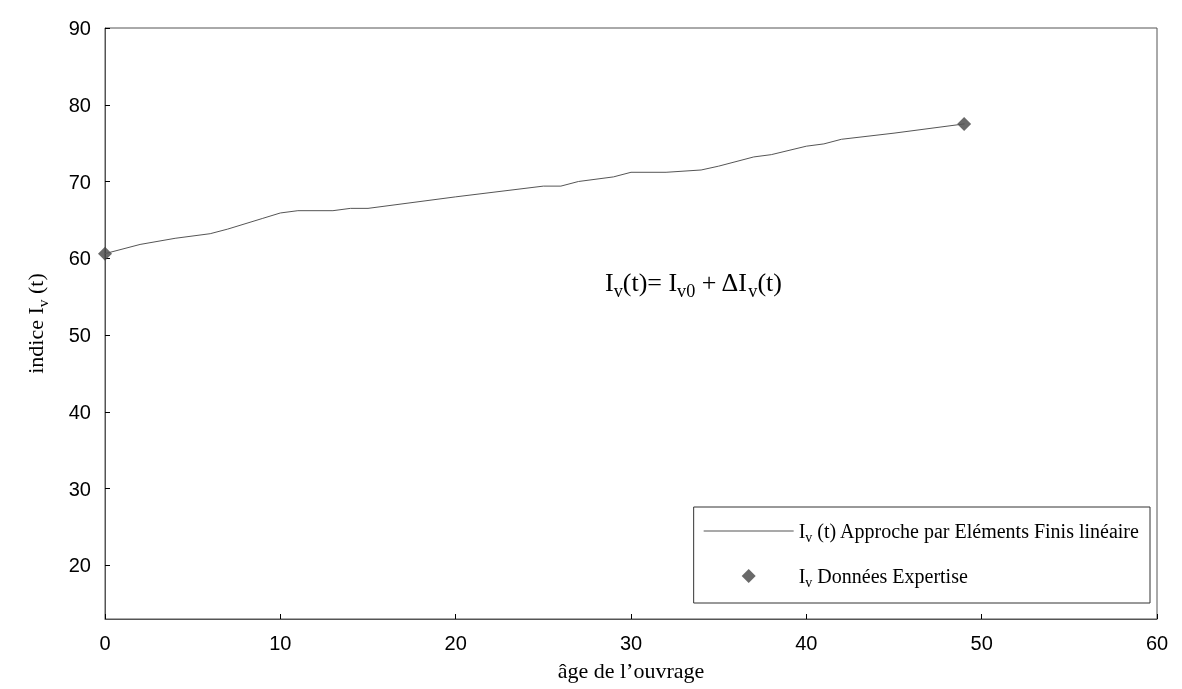 The height and width of the screenshot is (689, 1182). What do you see at coordinates (981, 643) in the screenshot?
I see `x-tick-label: 50` at bounding box center [981, 643].